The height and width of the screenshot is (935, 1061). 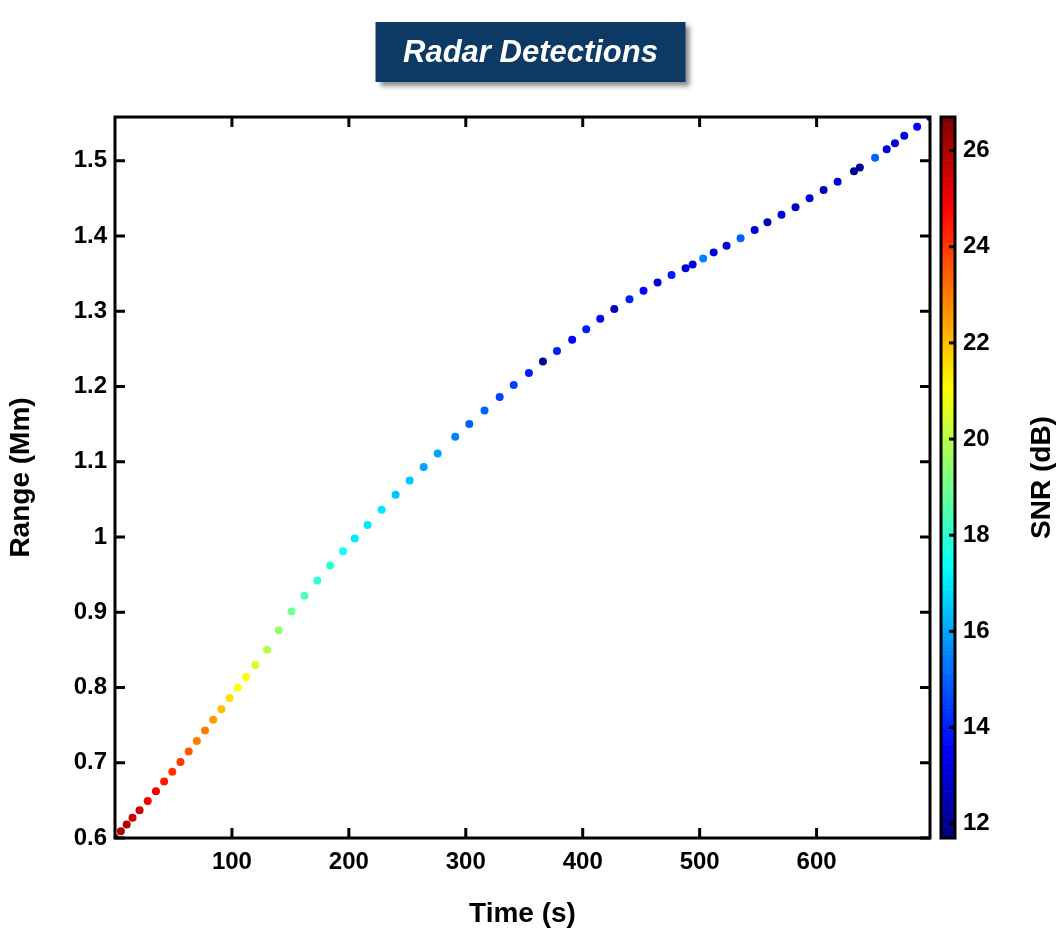 I want to click on x-tick-label: 200, so click(x=348, y=861).